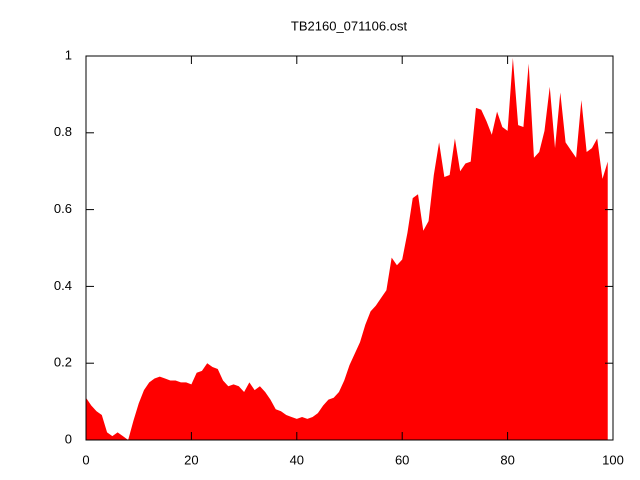 The image size is (640, 480). Describe the element at coordinates (63, 285) in the screenshot. I see `y-tick-label: 0.4` at that location.